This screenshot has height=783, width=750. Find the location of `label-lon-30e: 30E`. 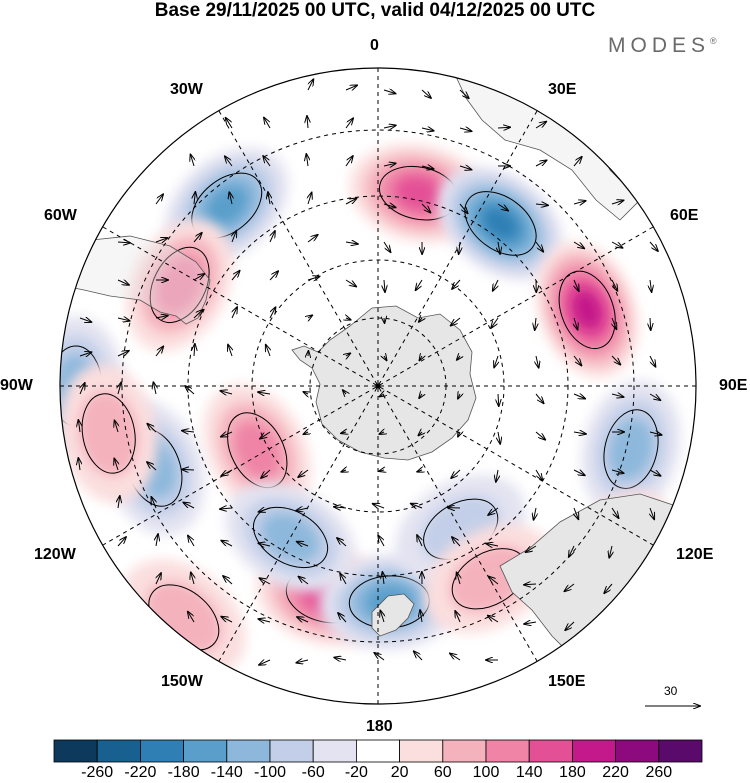

label-lon-30e: 30E is located at coordinates (562, 89).